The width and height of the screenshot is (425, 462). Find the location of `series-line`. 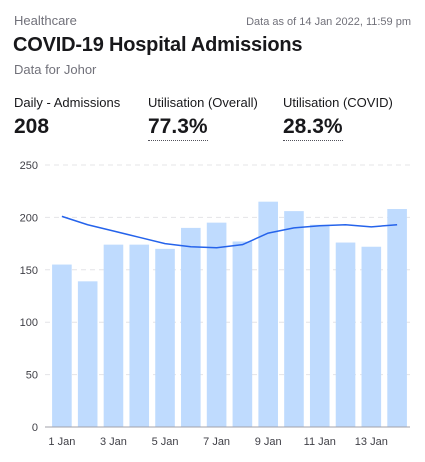

series-line is located at coordinates (229, 232).